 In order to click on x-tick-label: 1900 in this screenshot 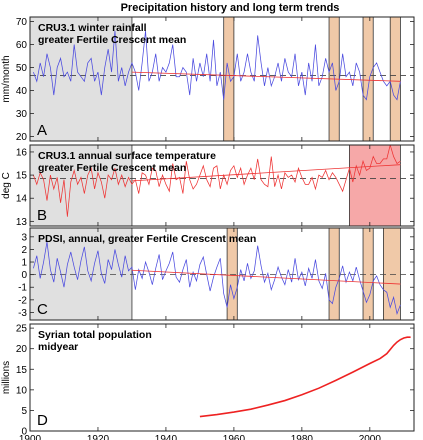, I will do `click(30, 437)`.